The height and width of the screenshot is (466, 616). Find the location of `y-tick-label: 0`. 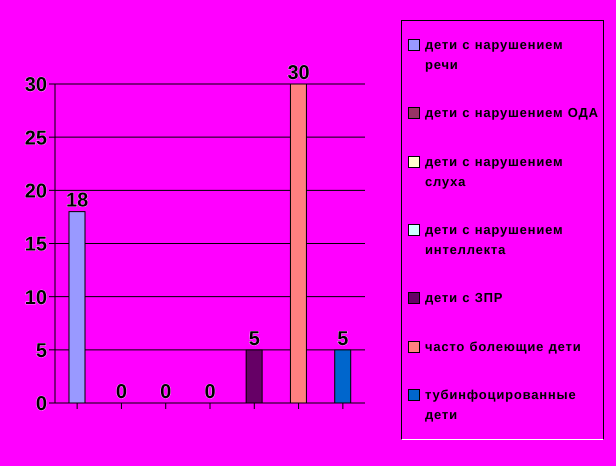

y-tick-label: 0 is located at coordinates (41, 404).